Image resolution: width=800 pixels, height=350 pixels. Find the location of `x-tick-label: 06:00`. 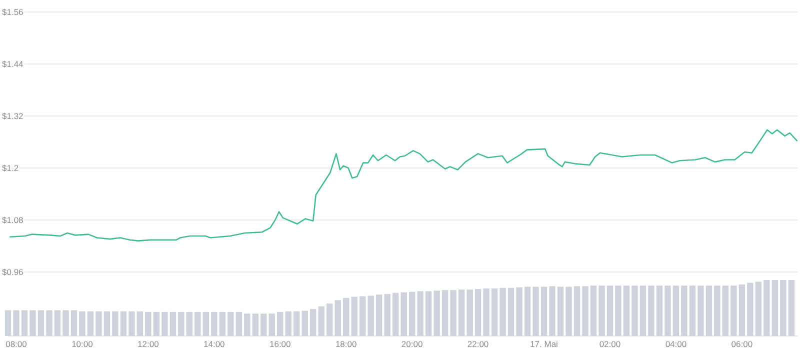

x-tick-label: 06:00 is located at coordinates (742, 344).